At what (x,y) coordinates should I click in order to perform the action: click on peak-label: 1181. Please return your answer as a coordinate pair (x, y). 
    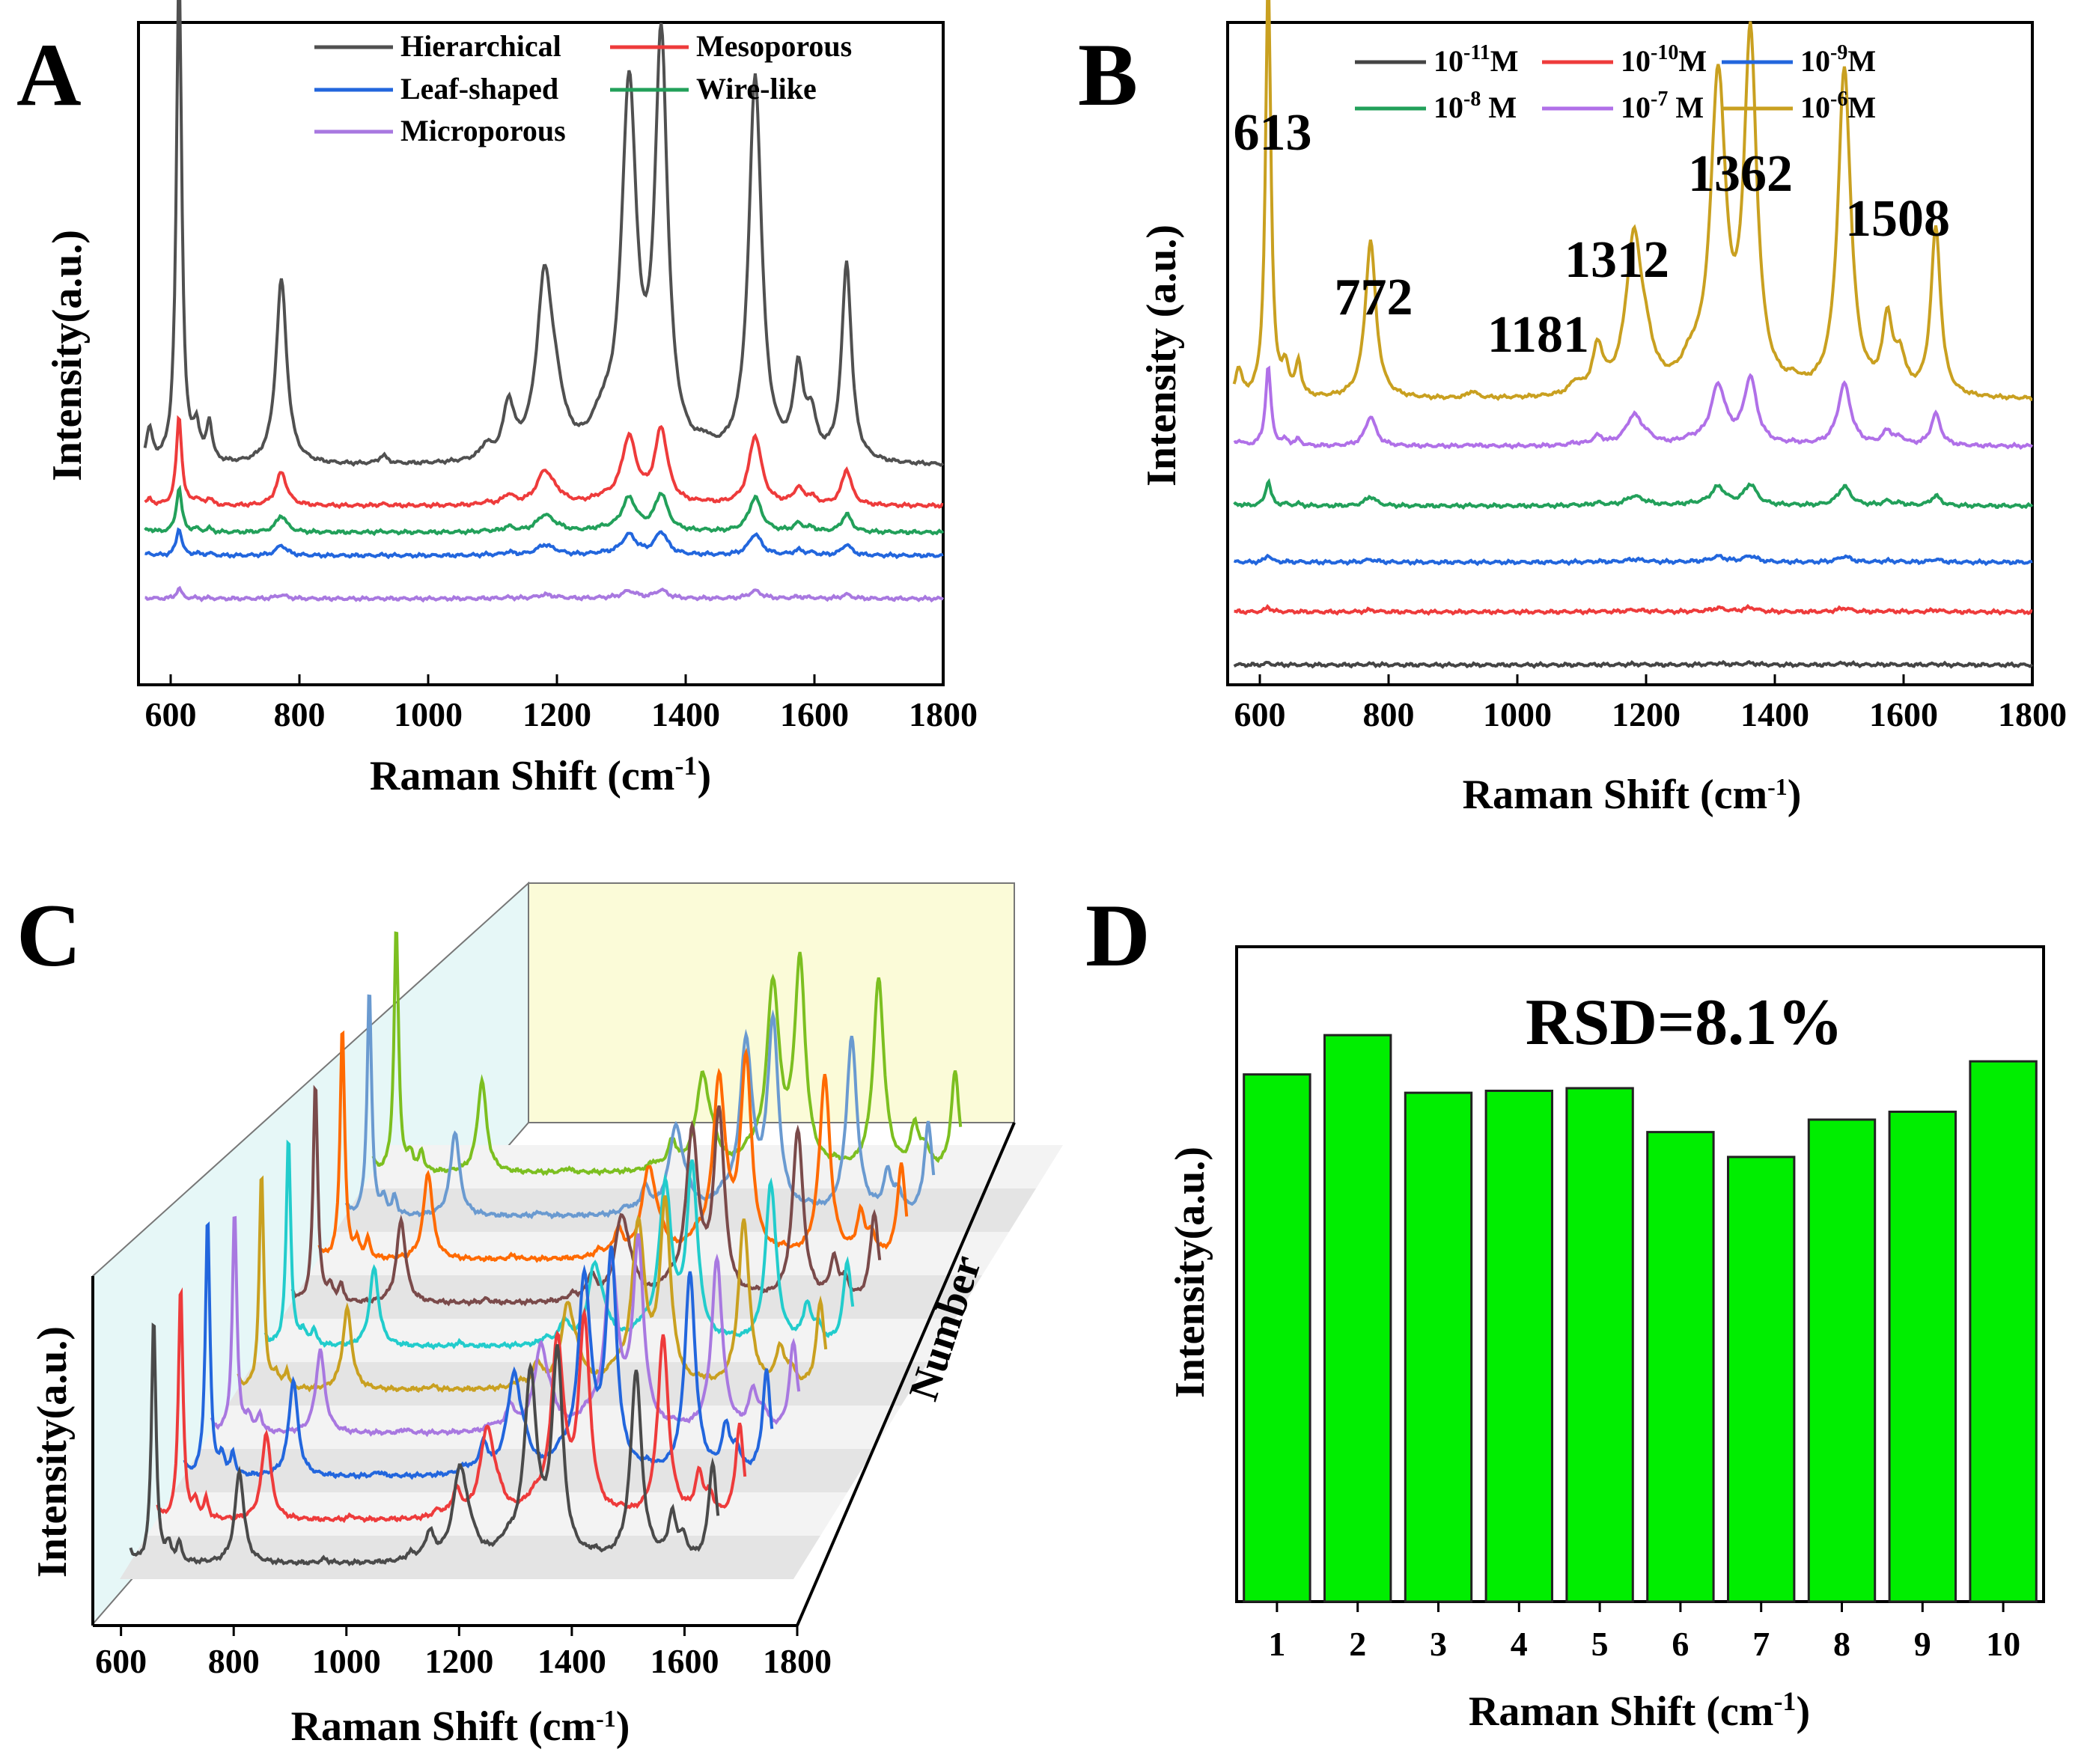
    Looking at the image, I should click on (1538, 335).